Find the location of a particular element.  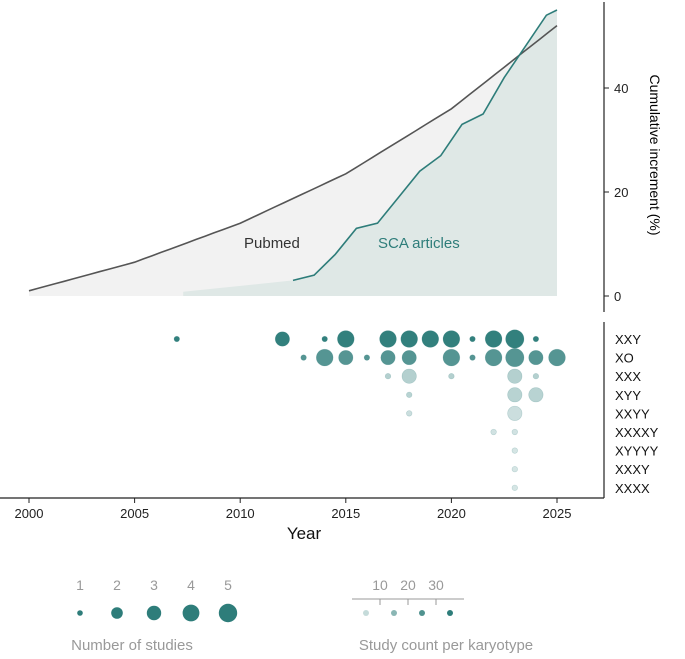

bubble-xxy-2015 is located at coordinates (346, 339).